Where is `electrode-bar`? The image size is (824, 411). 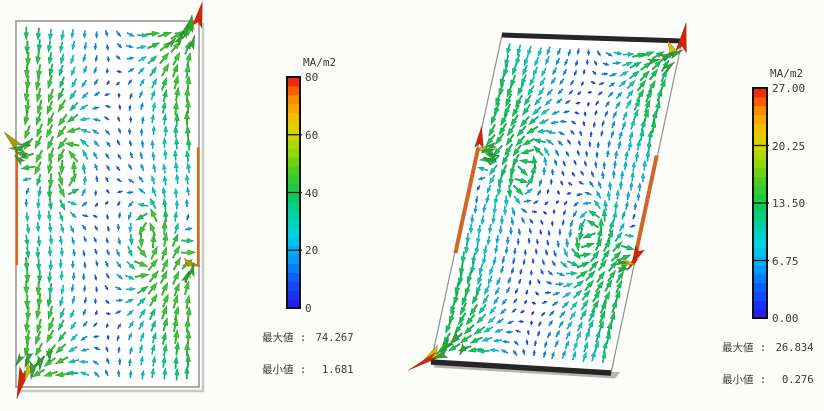
electrode-bar is located at coordinates (467, 200).